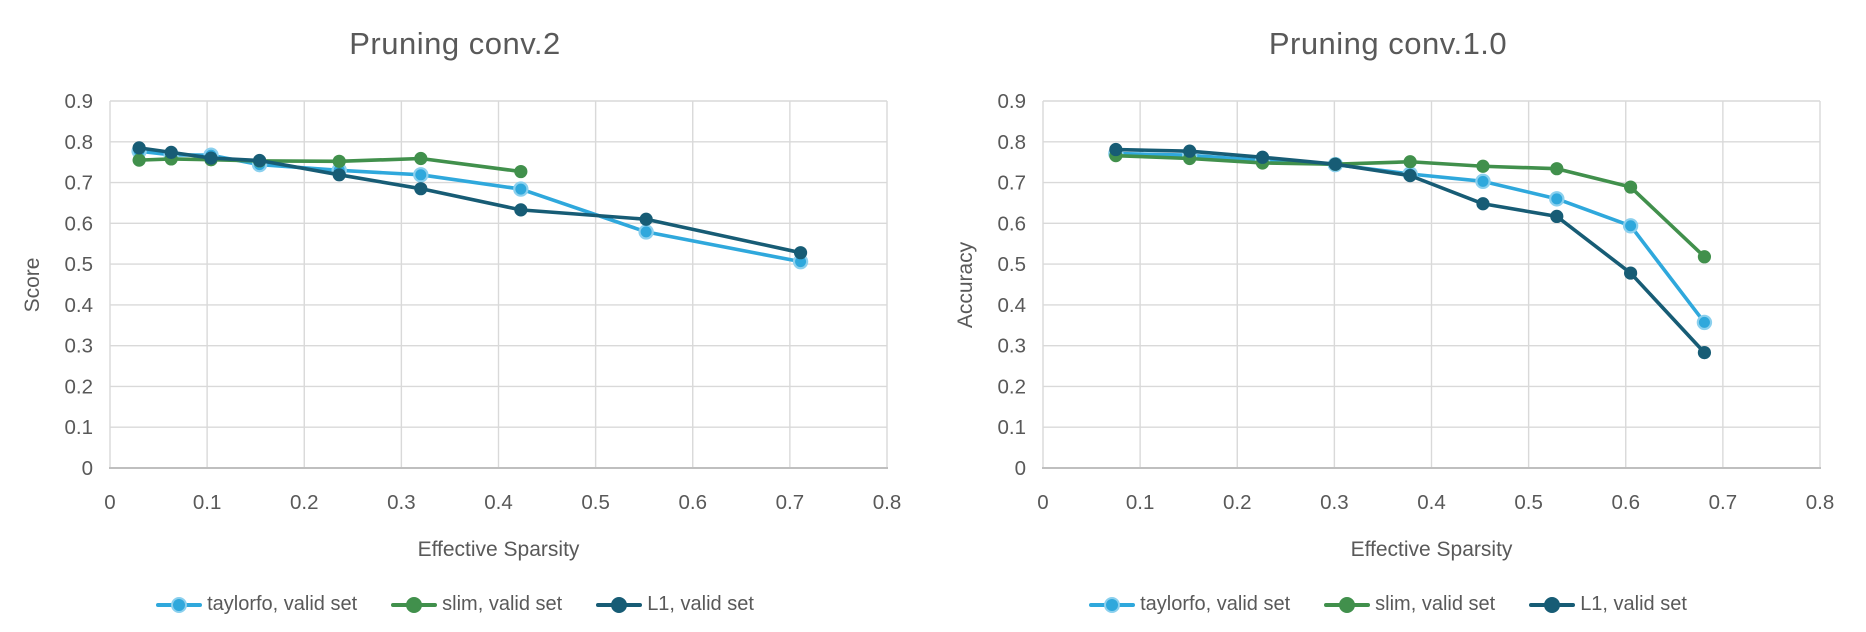 Image resolution: width=1866 pixels, height=632 pixels. I want to click on y-tick-label: 0.4, so click(79, 305).